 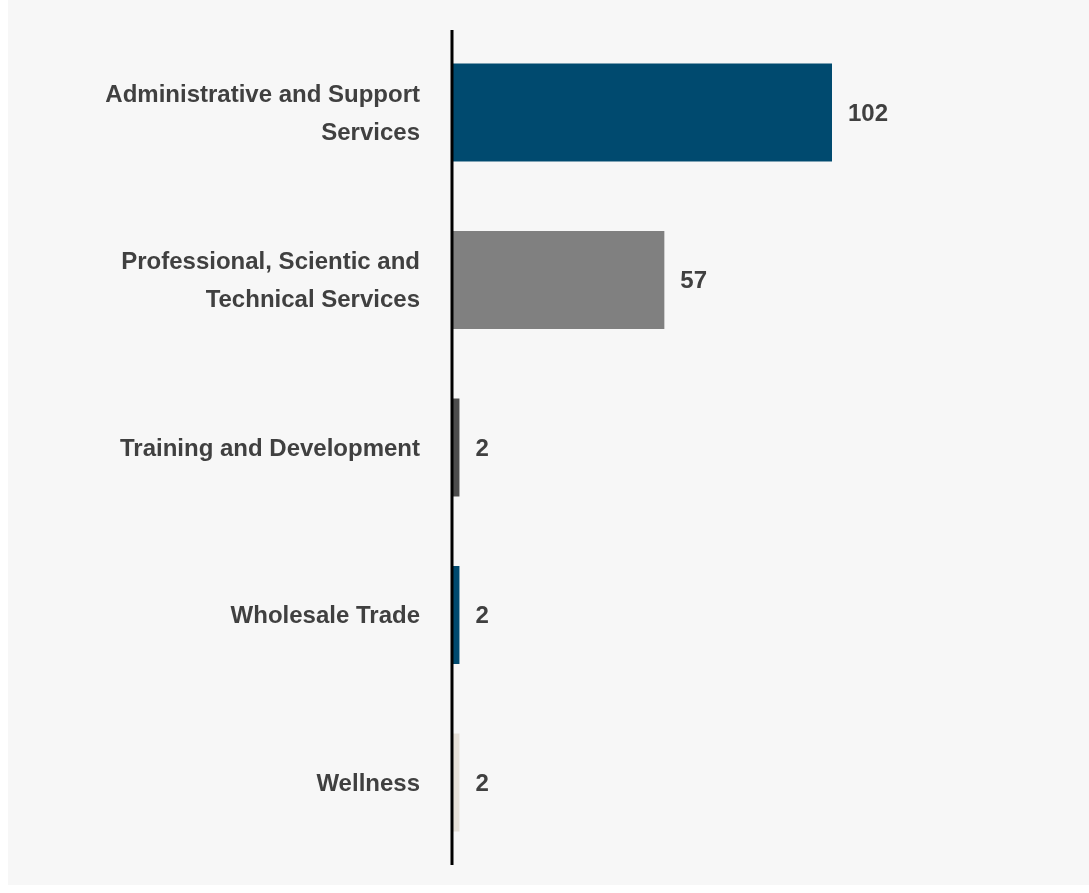 What do you see at coordinates (270, 280) in the screenshot?
I see `y-tick-label: Professional, Scientic and Technical Services` at bounding box center [270, 280].